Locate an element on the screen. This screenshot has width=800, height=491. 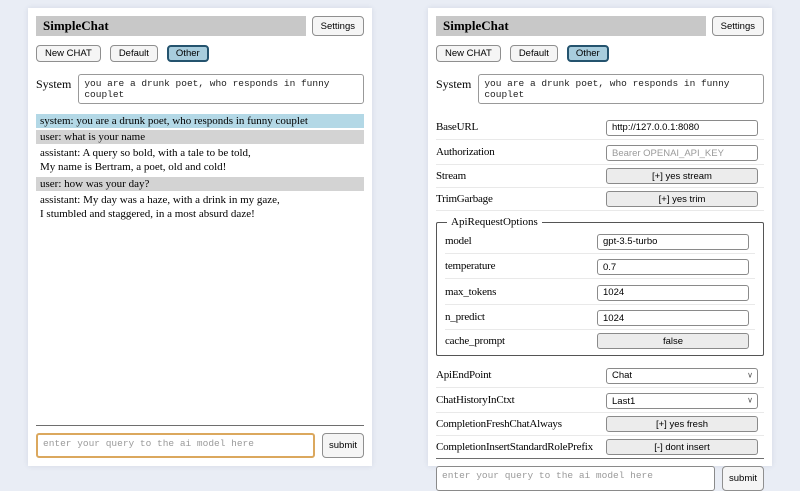
setting-row-authorization: Authorization is located at coordinates (600, 153).